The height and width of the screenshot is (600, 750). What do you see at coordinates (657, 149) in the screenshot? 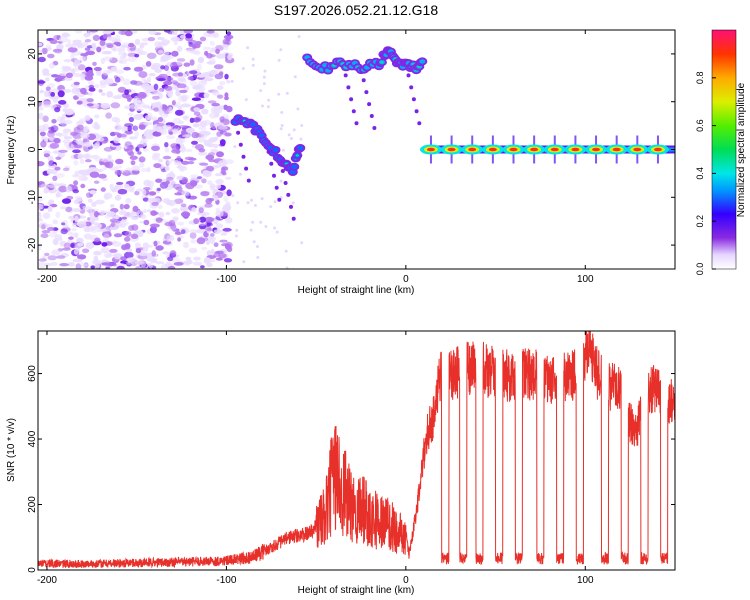
I see `carrier-pulse-core` at bounding box center [657, 149].